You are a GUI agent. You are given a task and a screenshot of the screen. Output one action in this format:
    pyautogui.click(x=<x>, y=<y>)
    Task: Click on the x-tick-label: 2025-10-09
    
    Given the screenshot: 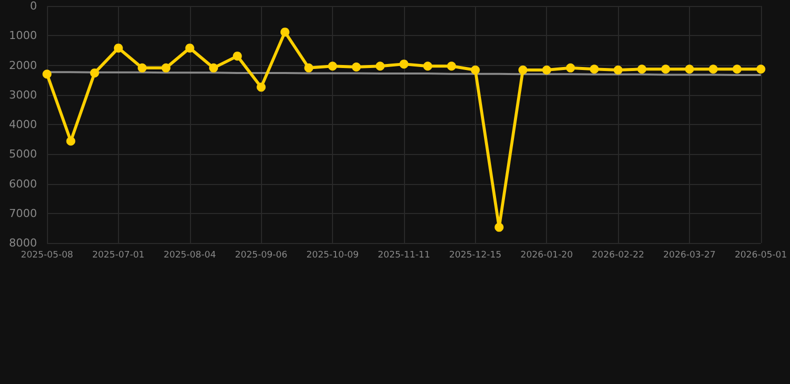 What is the action you would take?
    pyautogui.click(x=332, y=255)
    